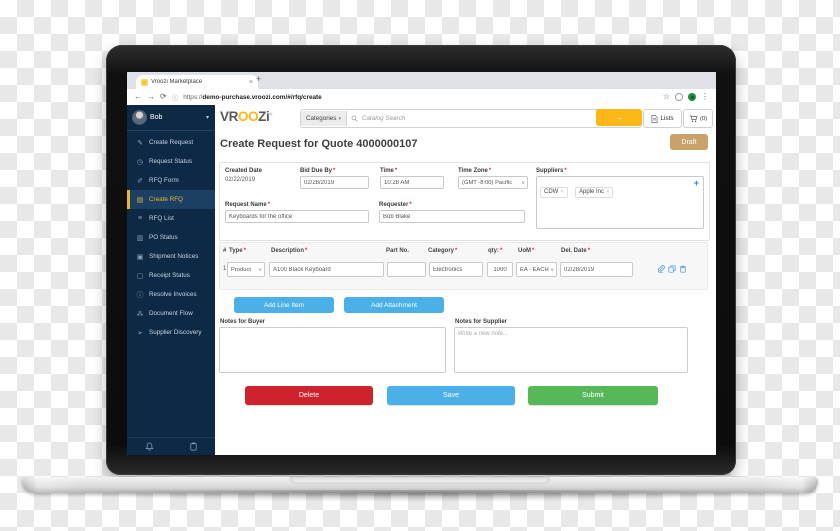 Image resolution: width=840 pixels, height=531 pixels. Describe the element at coordinates (140, 314) in the screenshot. I see `flow-icon: ⁂` at that location.